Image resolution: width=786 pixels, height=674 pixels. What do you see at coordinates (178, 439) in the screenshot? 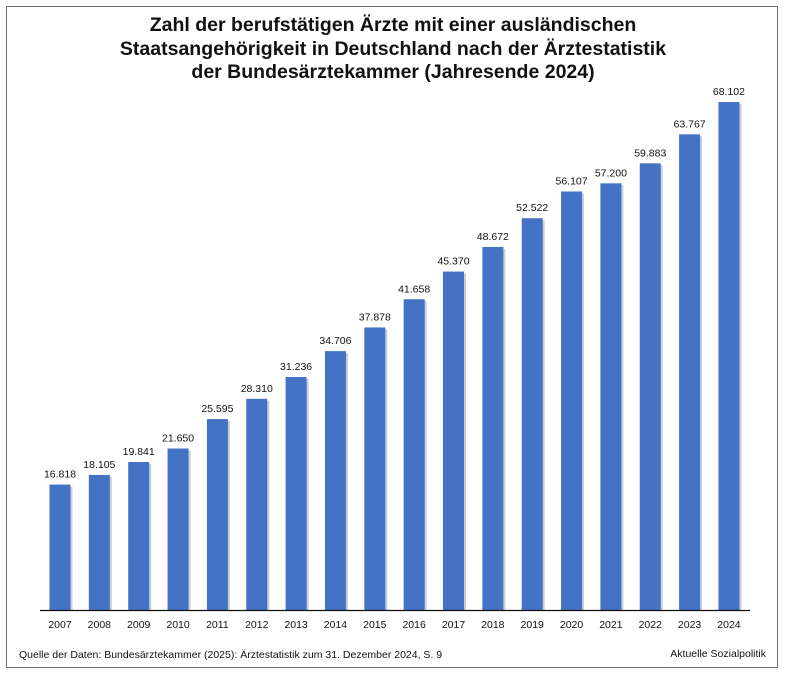
I see `data-label: 21.650` at bounding box center [178, 439].